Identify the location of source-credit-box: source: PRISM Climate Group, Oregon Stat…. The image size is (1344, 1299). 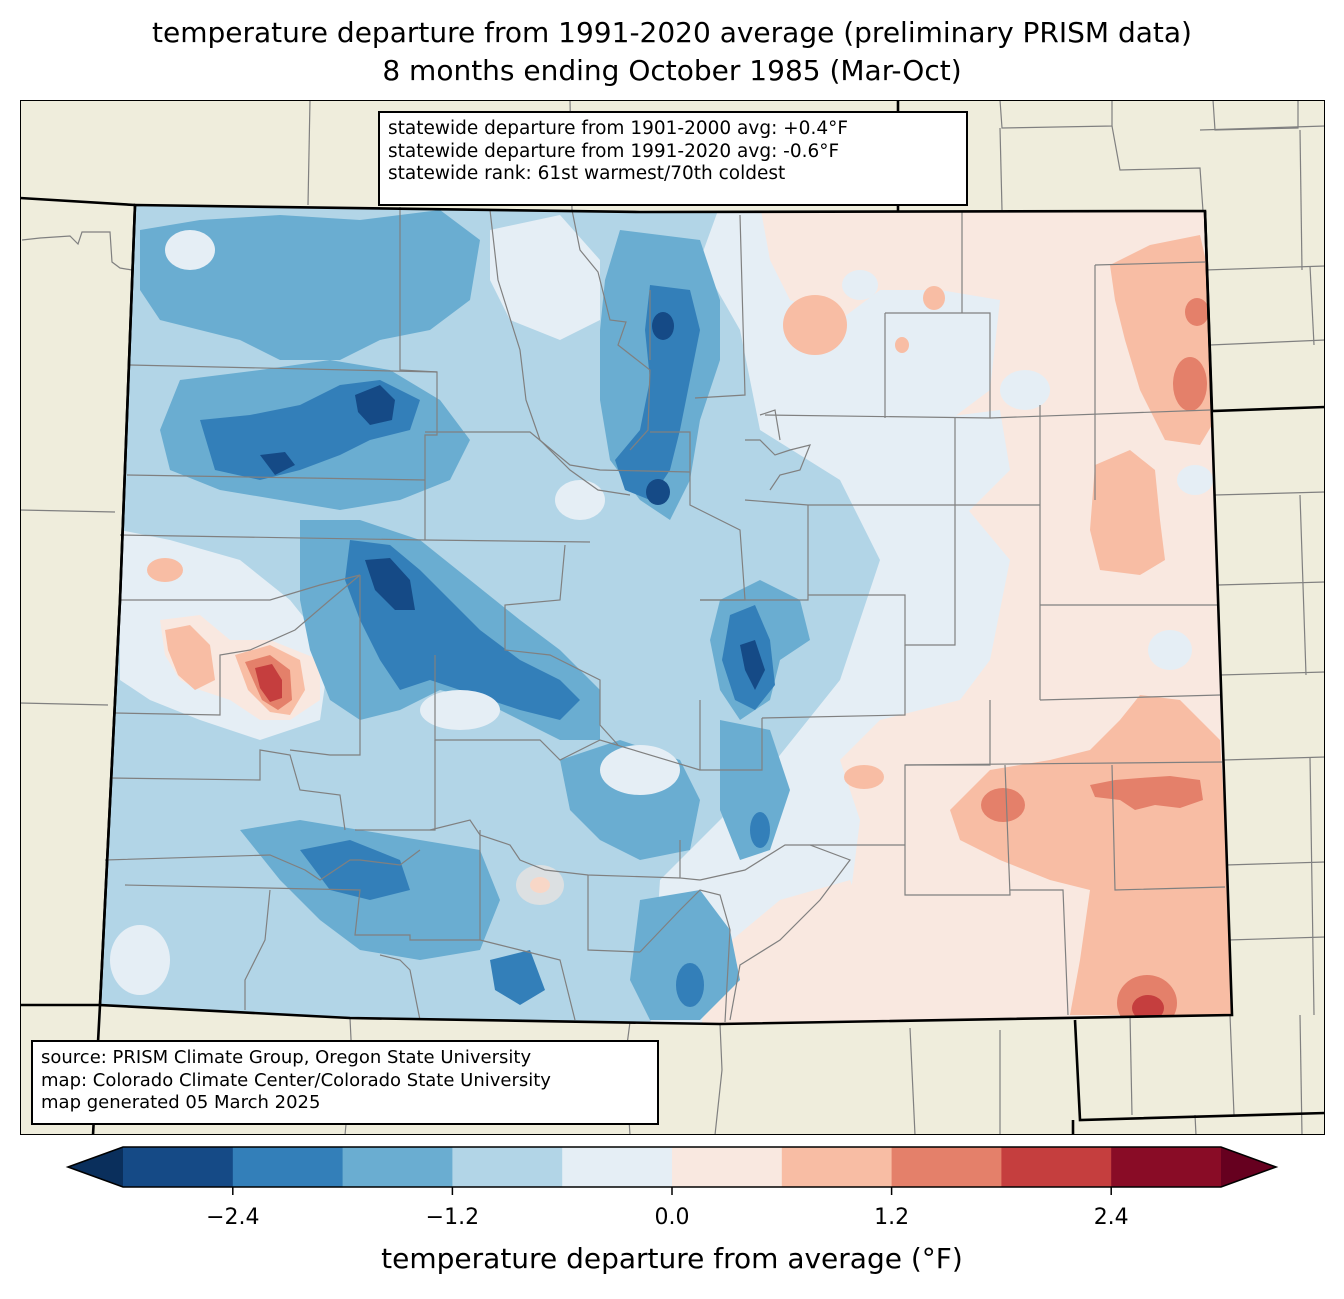
(345, 1082).